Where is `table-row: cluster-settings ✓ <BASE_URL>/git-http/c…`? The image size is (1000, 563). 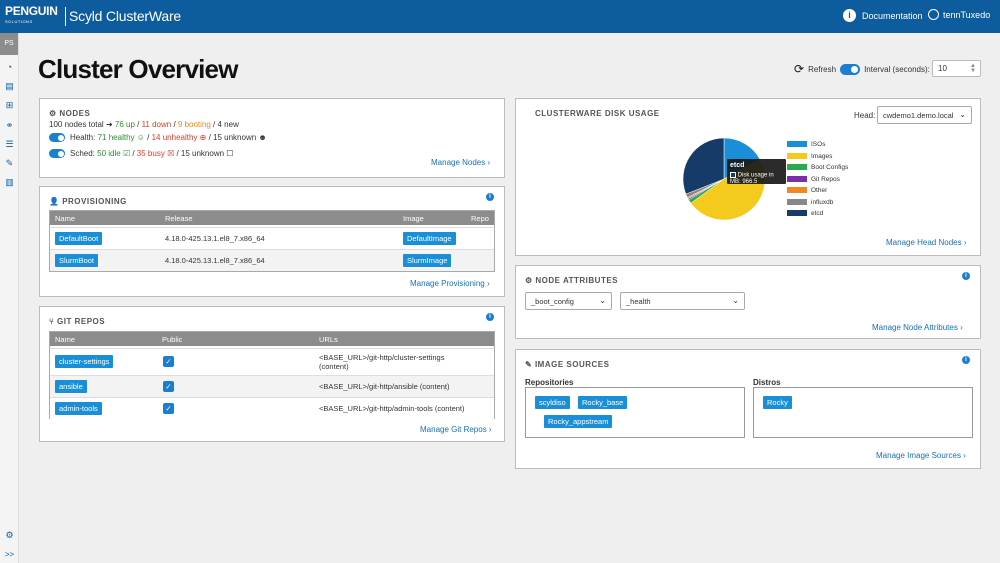
table-row: cluster-settings ✓ <BASE_URL>/git-http/c… is located at coordinates (272, 361).